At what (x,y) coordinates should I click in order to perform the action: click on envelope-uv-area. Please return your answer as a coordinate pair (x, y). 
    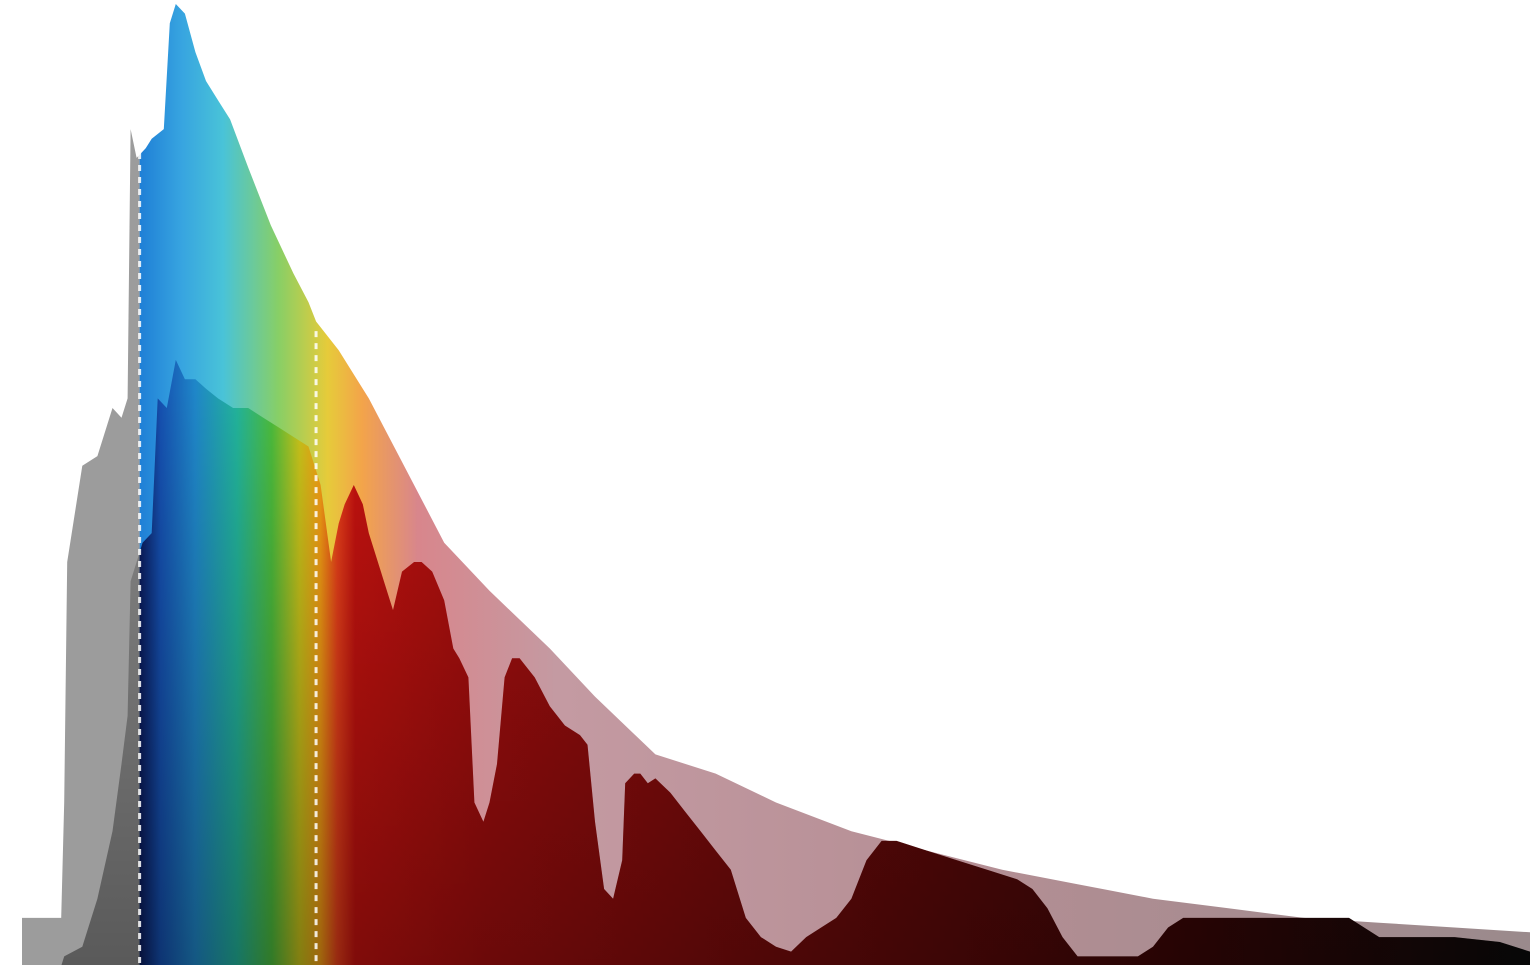
    Looking at the image, I should click on (81, 547).